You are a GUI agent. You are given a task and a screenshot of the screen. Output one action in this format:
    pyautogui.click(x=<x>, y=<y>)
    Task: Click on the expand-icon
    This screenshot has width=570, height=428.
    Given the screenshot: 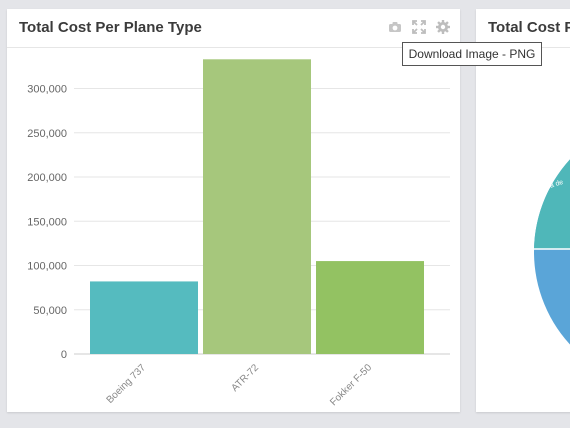 What is the action you would take?
    pyautogui.click(x=419, y=27)
    